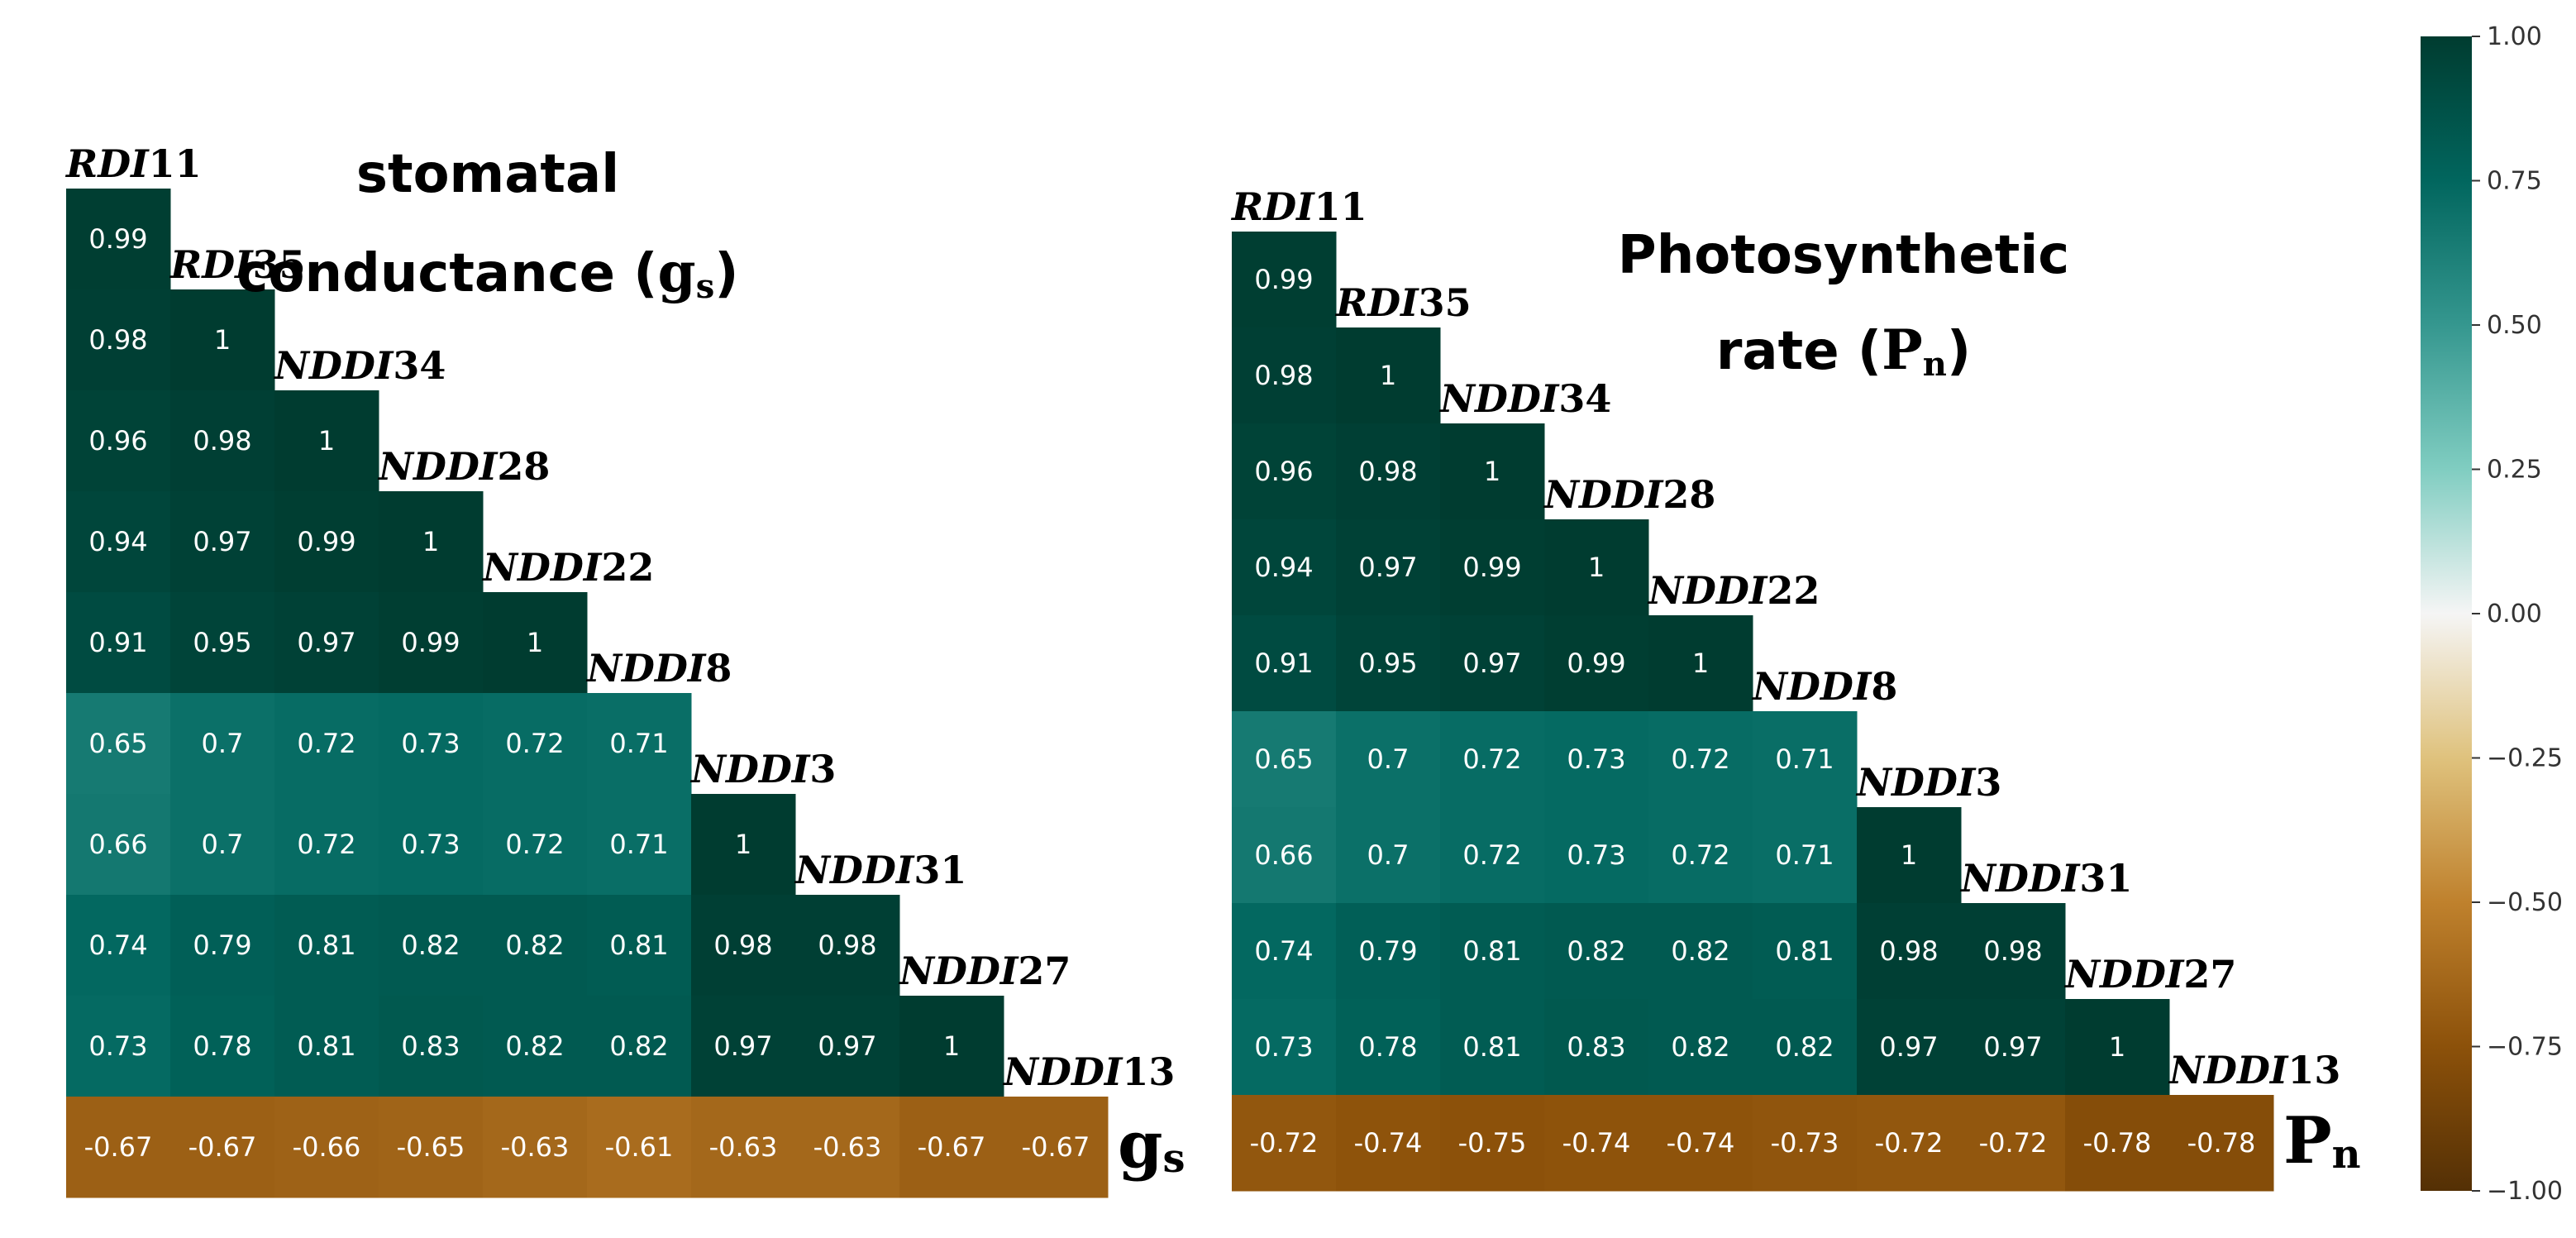 The height and width of the screenshot is (1238, 2576). I want to click on heatmap-cell-r7-c7, so click(847, 946).